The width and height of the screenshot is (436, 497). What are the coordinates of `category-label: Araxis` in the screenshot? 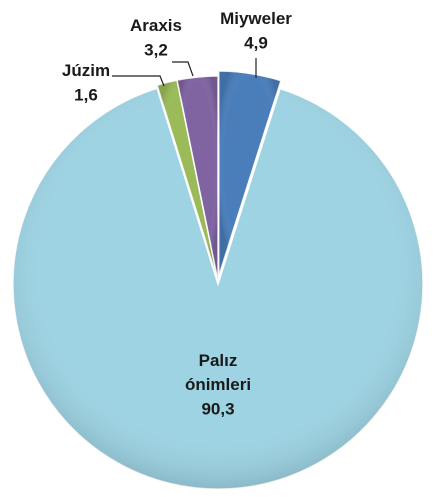 It's located at (156, 25).